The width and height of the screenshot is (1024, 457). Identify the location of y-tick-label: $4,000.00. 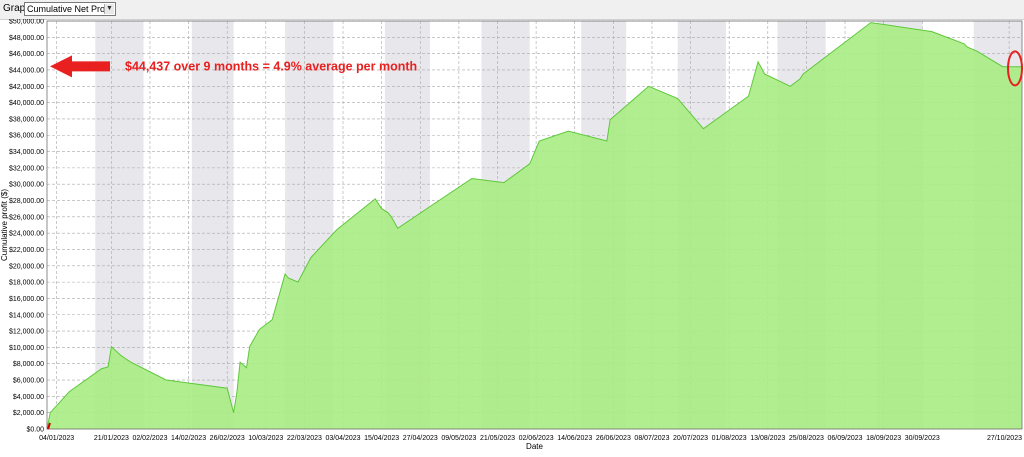
(28, 397).